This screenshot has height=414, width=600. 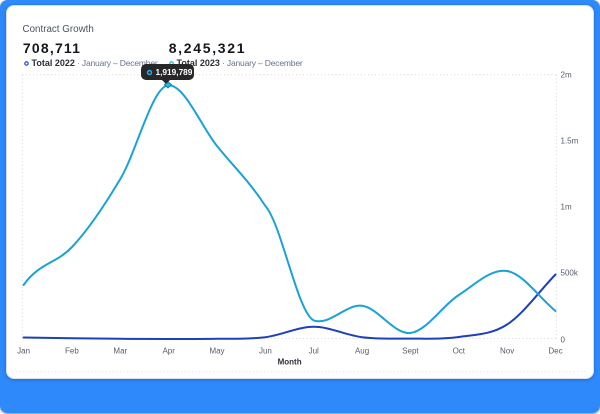 What do you see at coordinates (290, 361) in the screenshot?
I see `svg-text: Month` at bounding box center [290, 361].